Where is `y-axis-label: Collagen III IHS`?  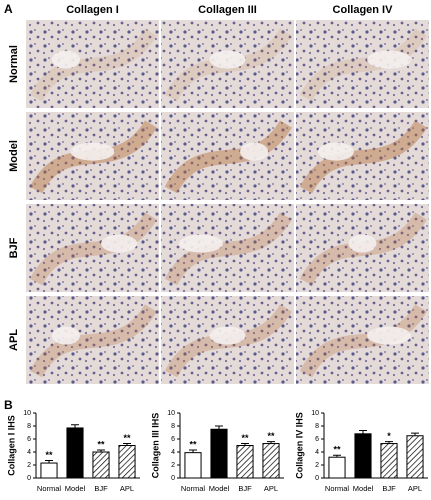
y-axis-label: Collagen III IHS is located at coordinates (155, 446).